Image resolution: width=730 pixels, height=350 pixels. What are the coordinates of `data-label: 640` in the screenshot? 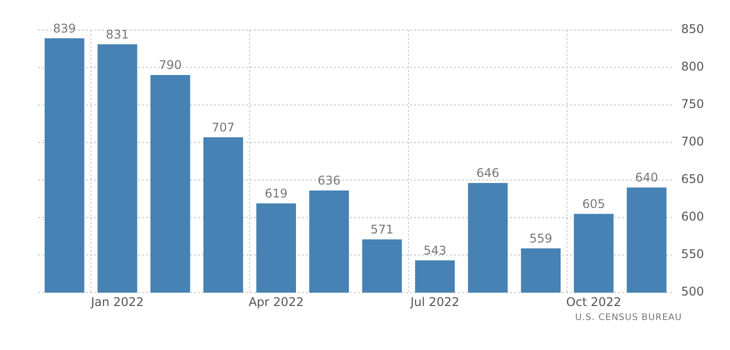 It's located at (646, 177).